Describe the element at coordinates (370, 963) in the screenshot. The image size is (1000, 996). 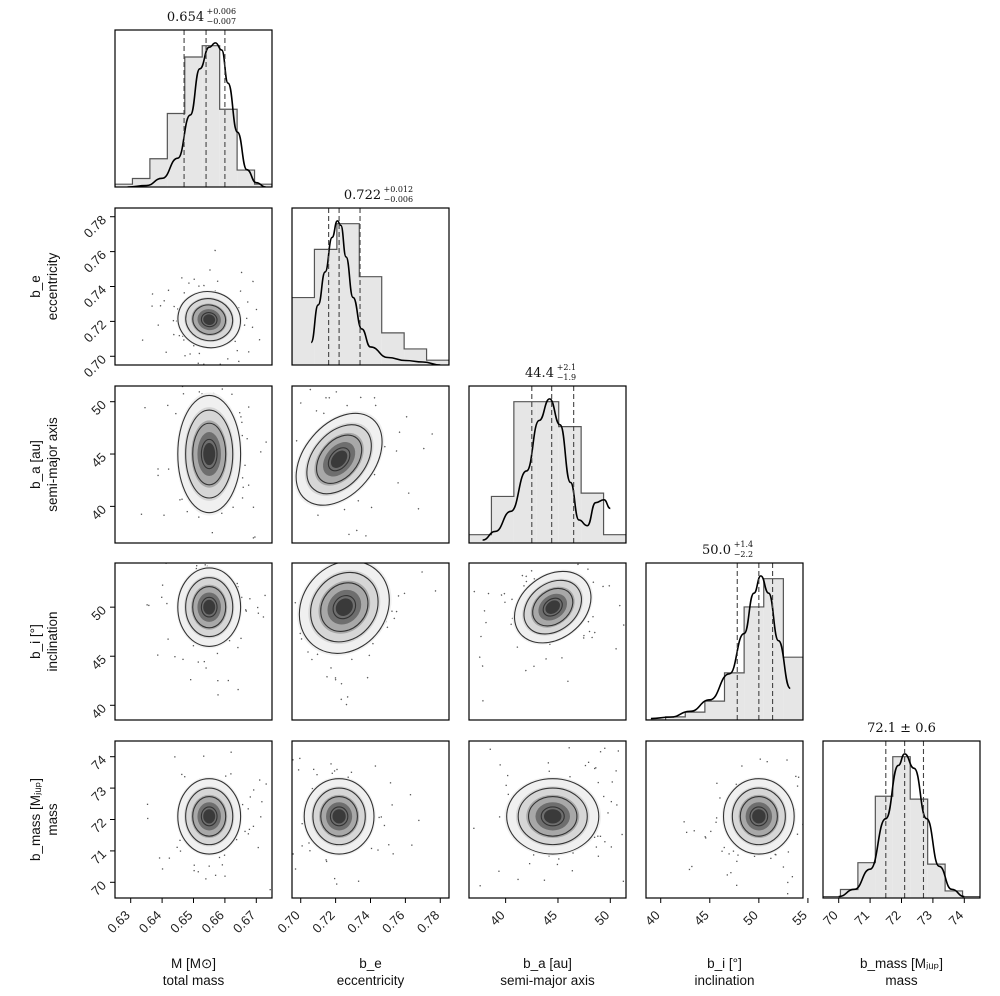
I see `x-axis-label-b_e: b_e` at that location.